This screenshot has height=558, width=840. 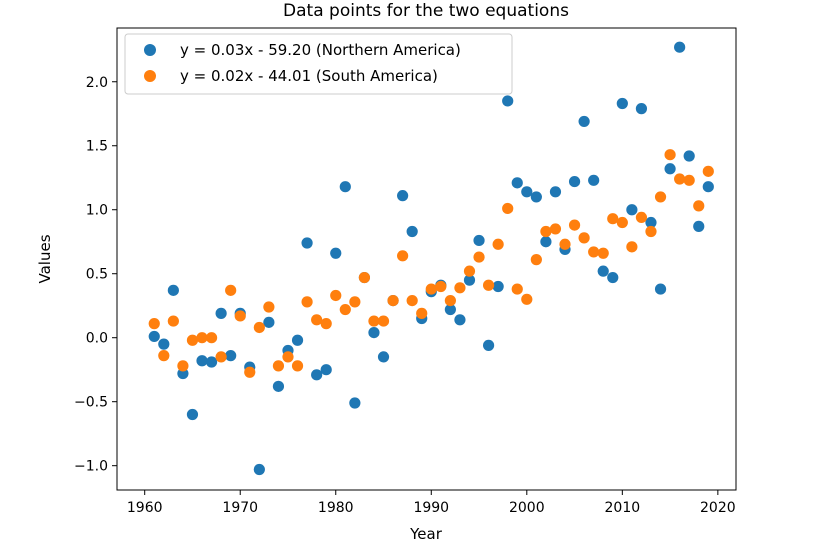 What do you see at coordinates (91, 467) in the screenshot?
I see `y-tick-label: −1.0` at bounding box center [91, 467].